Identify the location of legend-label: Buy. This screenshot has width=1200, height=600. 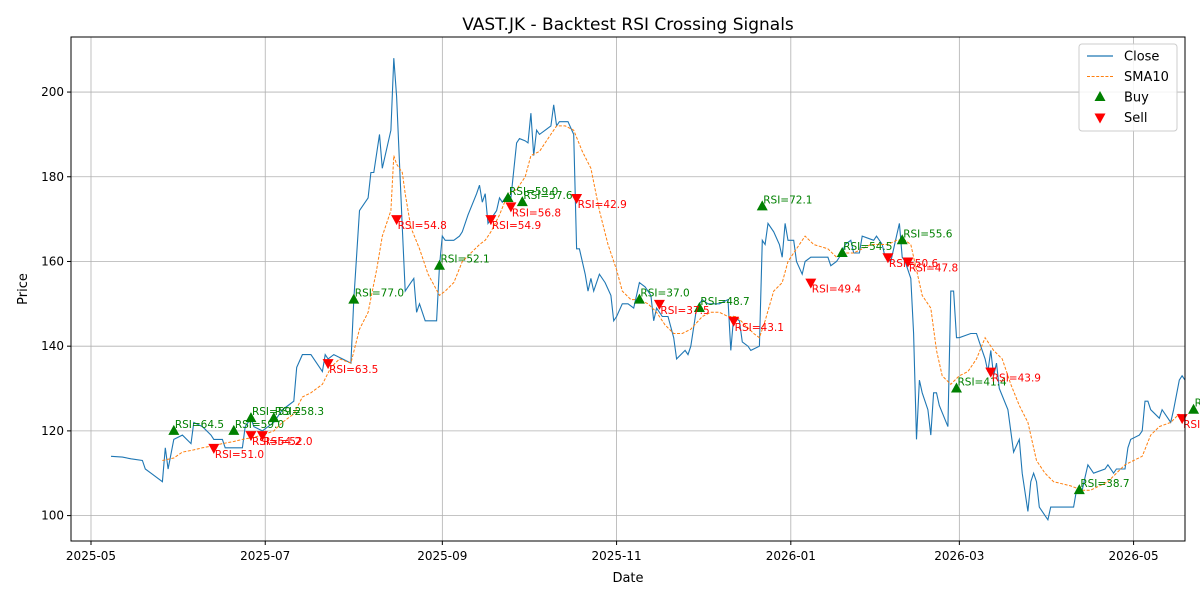
(1136, 98).